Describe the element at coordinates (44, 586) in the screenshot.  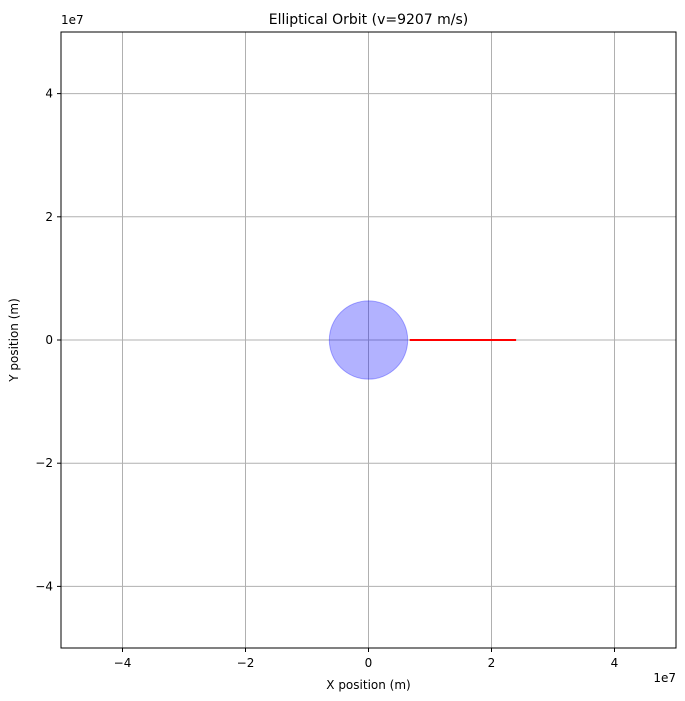
I see `y-tick-label: −4` at that location.